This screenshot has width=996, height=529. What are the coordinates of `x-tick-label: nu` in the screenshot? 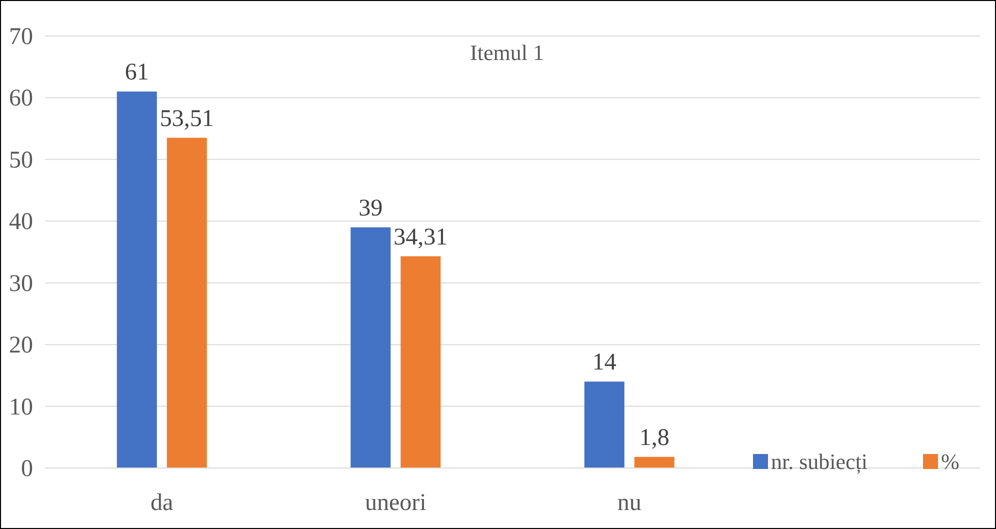 It's located at (629, 503).